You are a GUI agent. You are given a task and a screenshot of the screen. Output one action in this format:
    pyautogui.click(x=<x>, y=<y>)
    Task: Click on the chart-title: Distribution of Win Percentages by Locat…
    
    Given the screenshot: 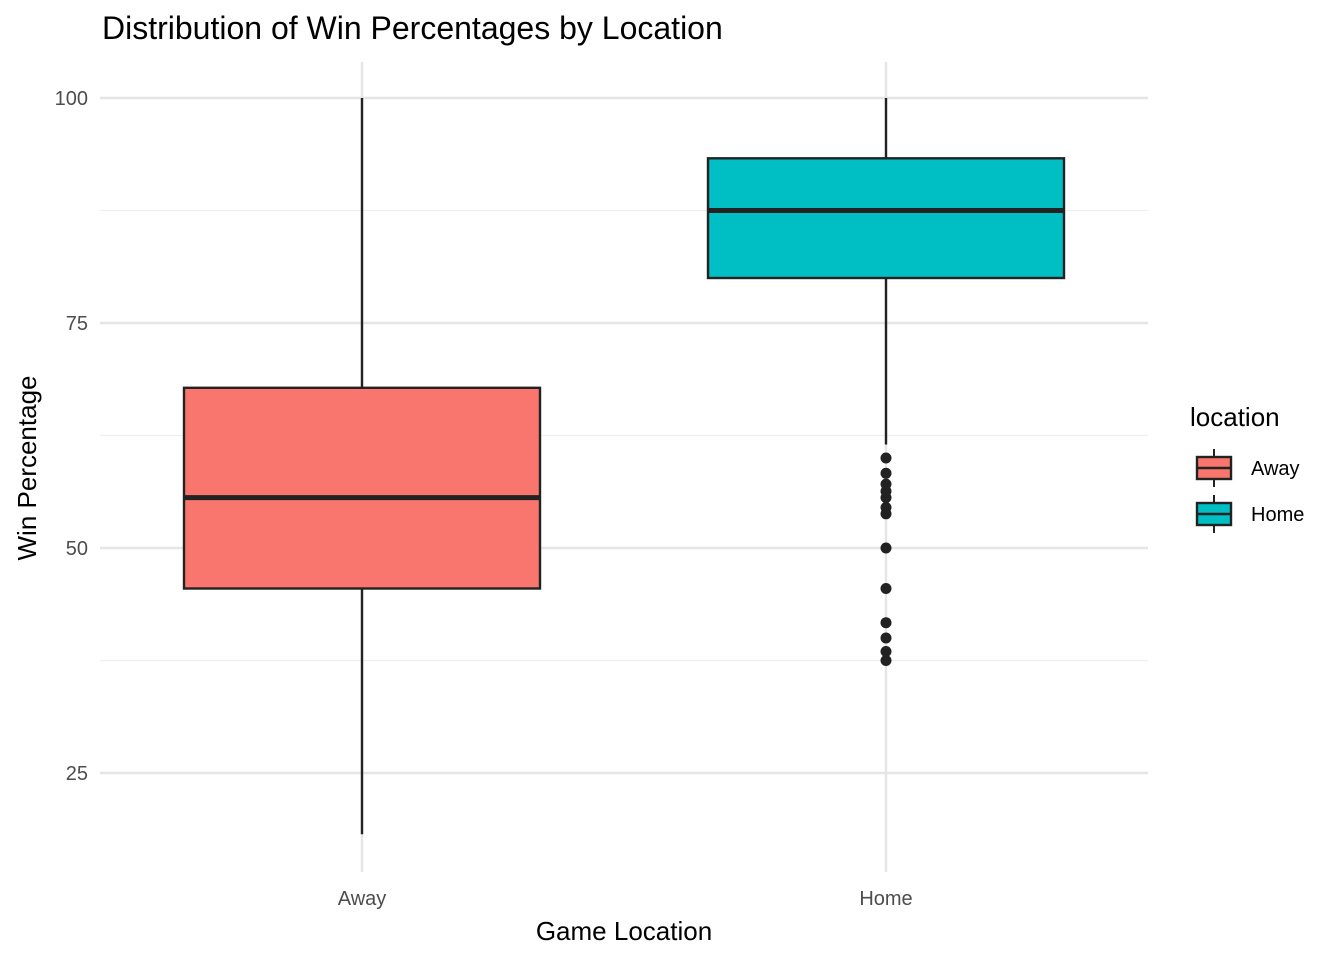 What is the action you would take?
    pyautogui.click(x=412, y=28)
    